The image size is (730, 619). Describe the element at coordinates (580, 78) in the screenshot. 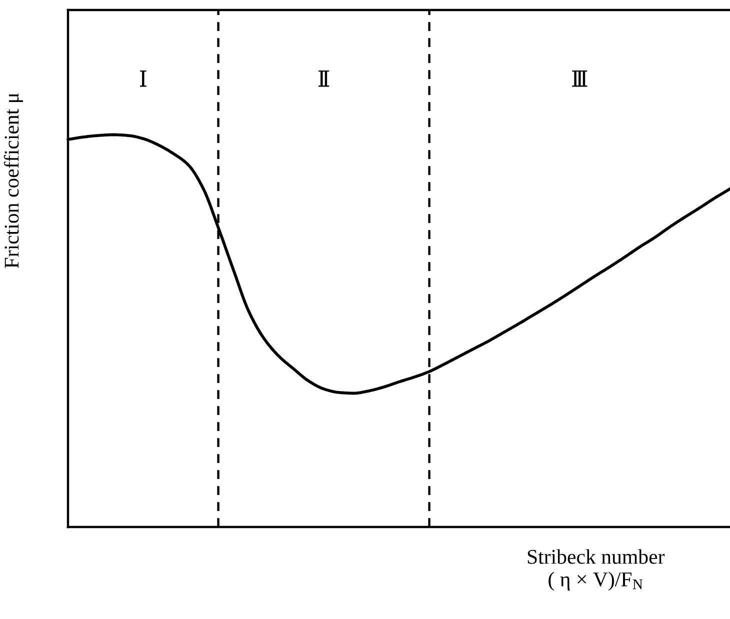

I see `text: Ⅲ` at that location.